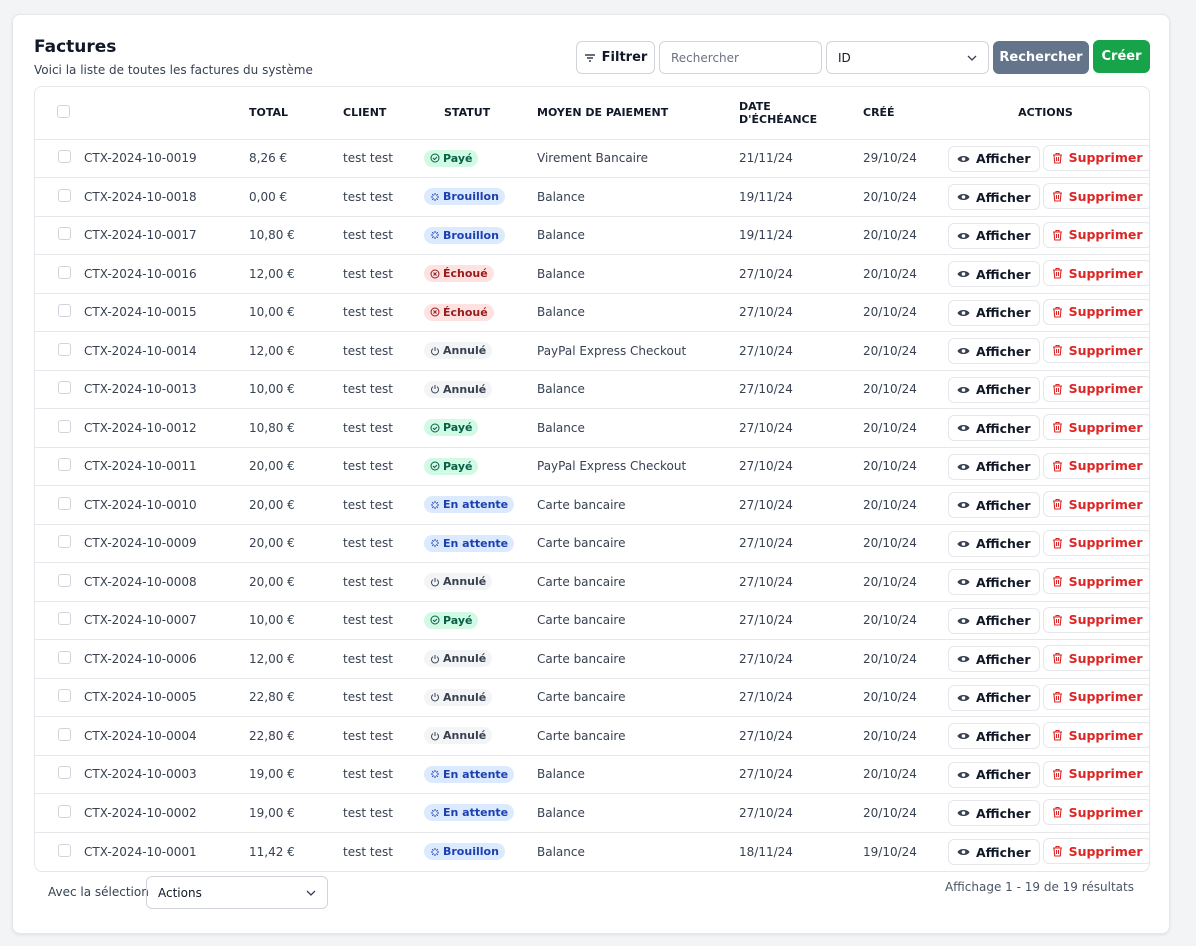 This screenshot has height=946, width=1196. What do you see at coordinates (289, 466) in the screenshot?
I see `total-cell: 20,00 €` at bounding box center [289, 466].